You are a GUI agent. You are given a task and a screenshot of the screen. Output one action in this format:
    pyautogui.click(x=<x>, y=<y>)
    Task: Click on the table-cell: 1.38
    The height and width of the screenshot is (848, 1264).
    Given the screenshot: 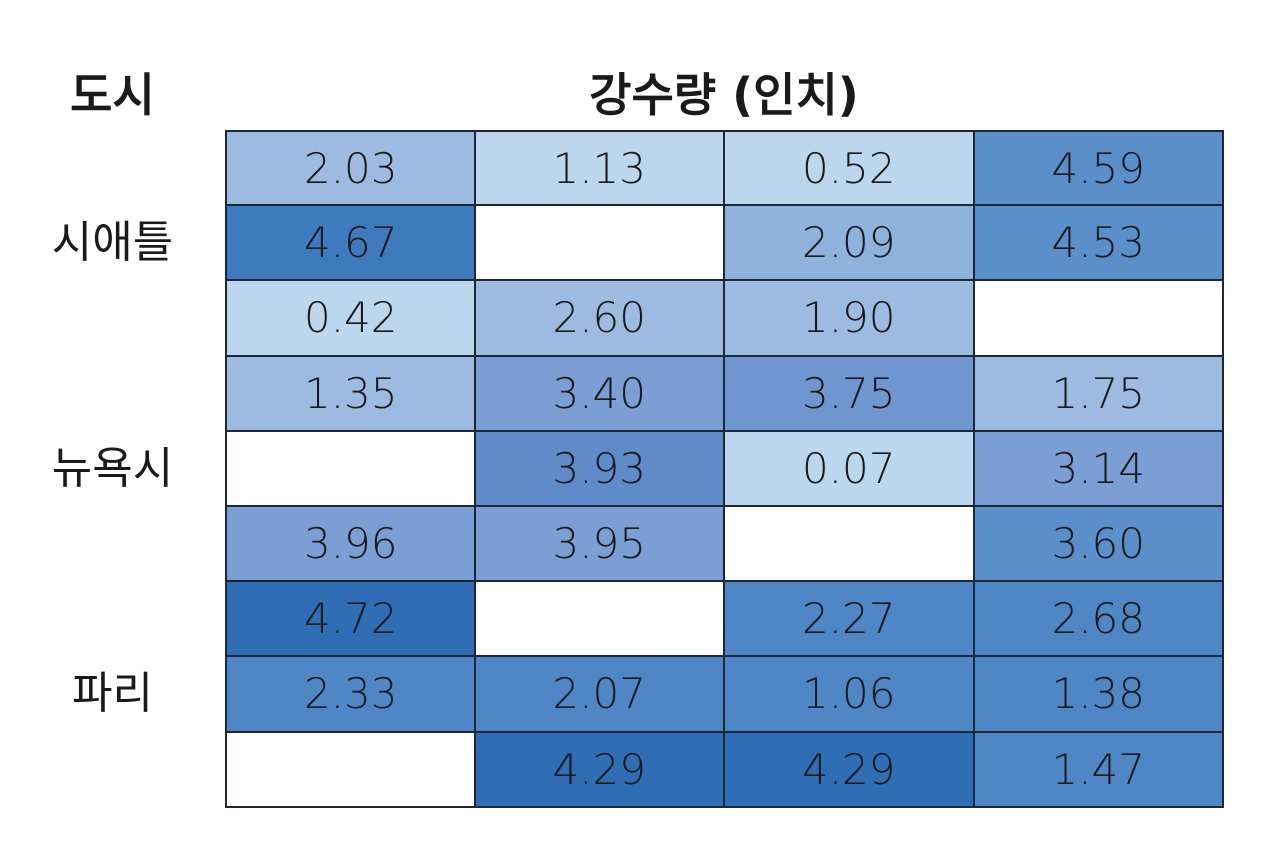 What is the action you would take?
    pyautogui.click(x=1098, y=694)
    